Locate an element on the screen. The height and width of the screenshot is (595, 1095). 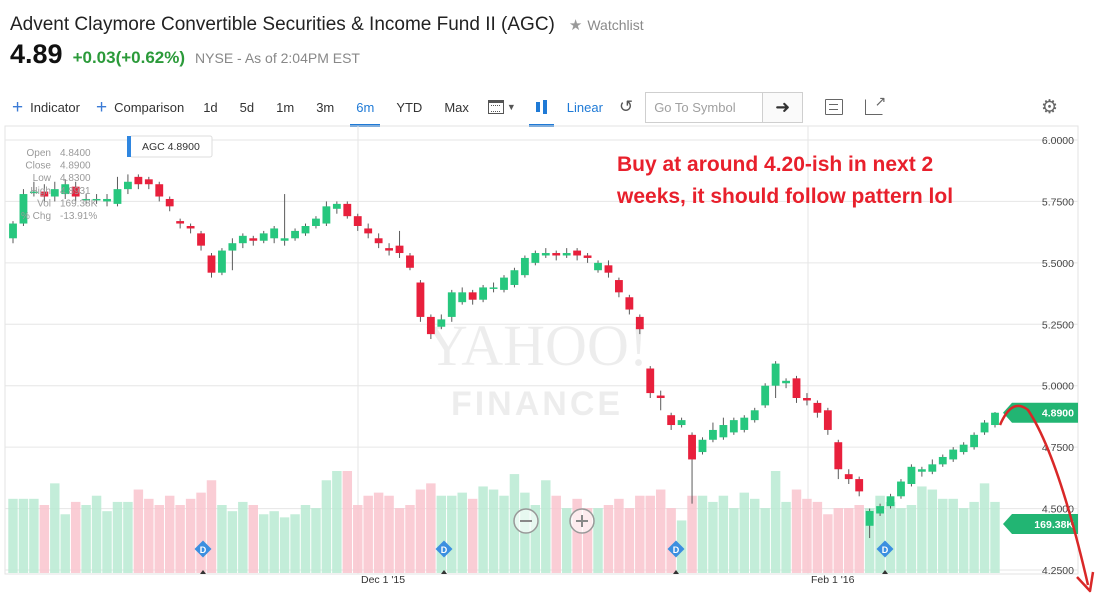
range-tab-6m: 6m is located at coordinates (365, 107).